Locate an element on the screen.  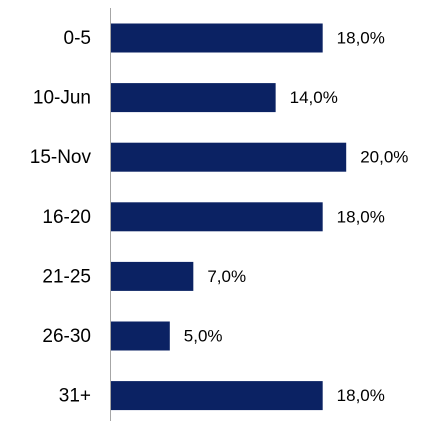
category-label: 31+ is located at coordinates (75, 396).